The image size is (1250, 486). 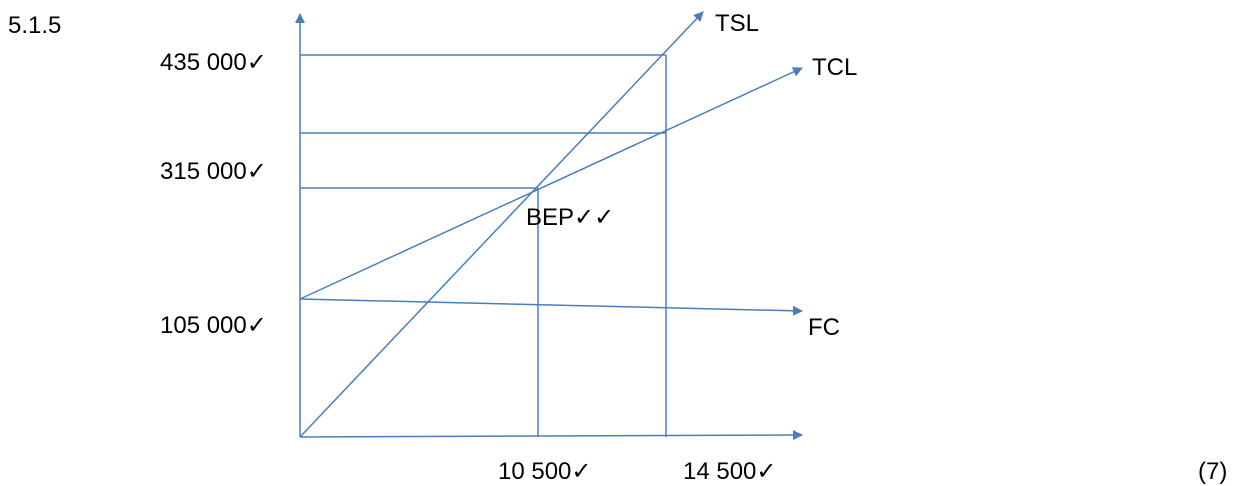 I want to click on tsl-label: TSL, so click(x=737, y=23).